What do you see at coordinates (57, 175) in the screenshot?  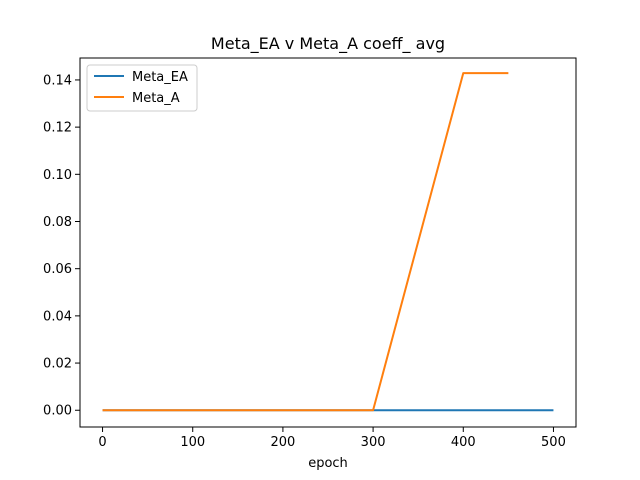 I see `y-tick-label: 0.10` at bounding box center [57, 175].